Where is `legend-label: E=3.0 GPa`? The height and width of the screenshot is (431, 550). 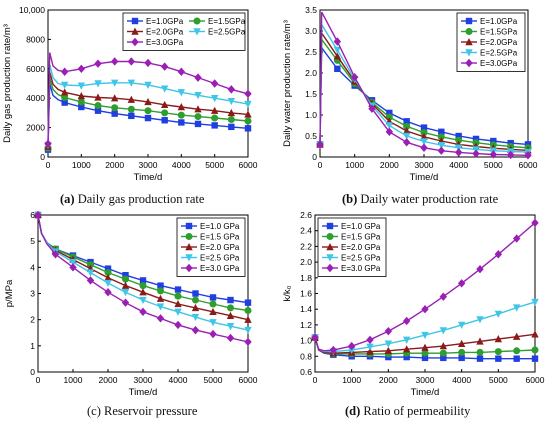
legend-label: E=3.0 GPa is located at coordinates (361, 268).